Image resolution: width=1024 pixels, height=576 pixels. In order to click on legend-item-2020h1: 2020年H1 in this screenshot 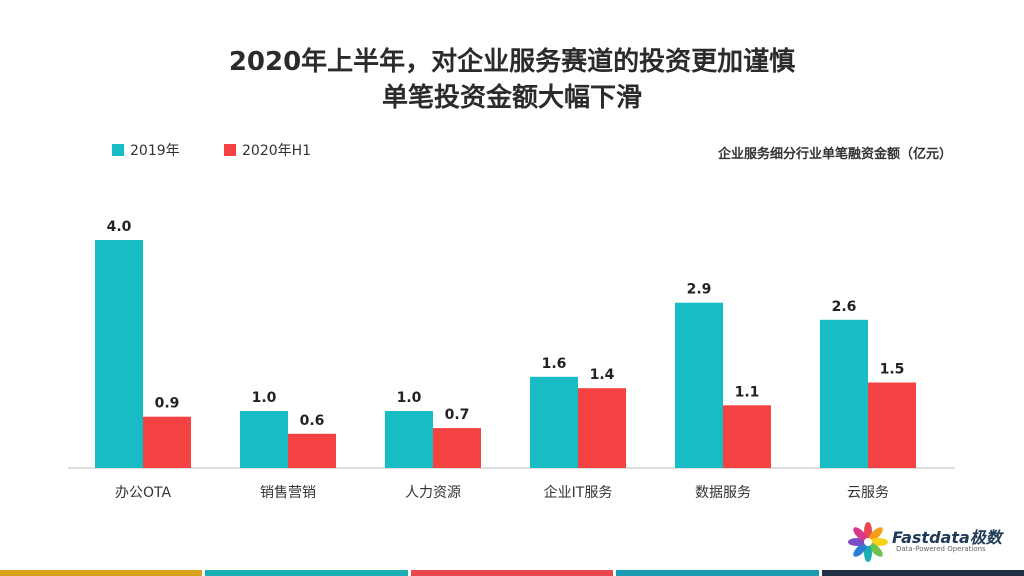, I will do `click(267, 150)`.